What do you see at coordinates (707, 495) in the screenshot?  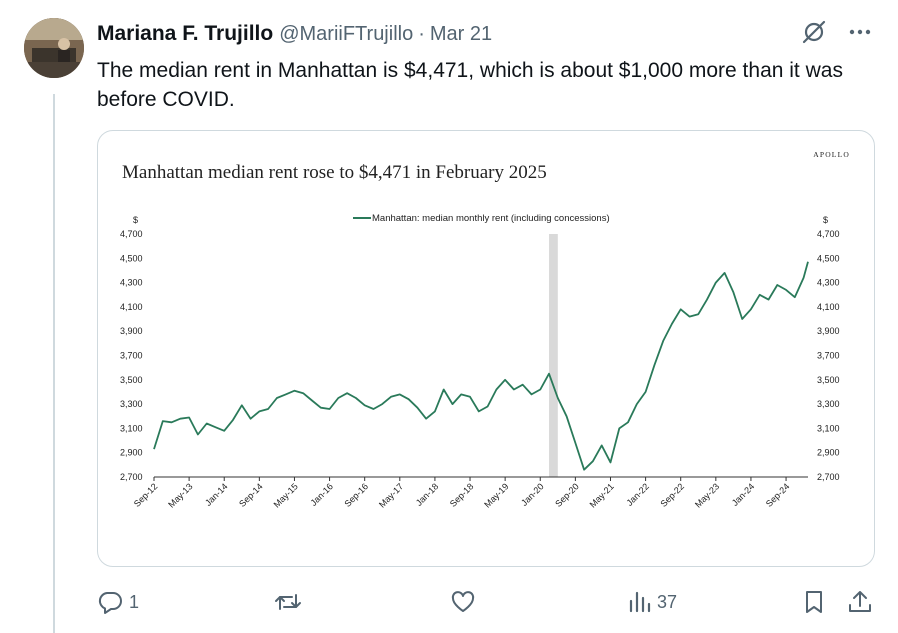 I see `x-tick-label: May-23` at bounding box center [707, 495].